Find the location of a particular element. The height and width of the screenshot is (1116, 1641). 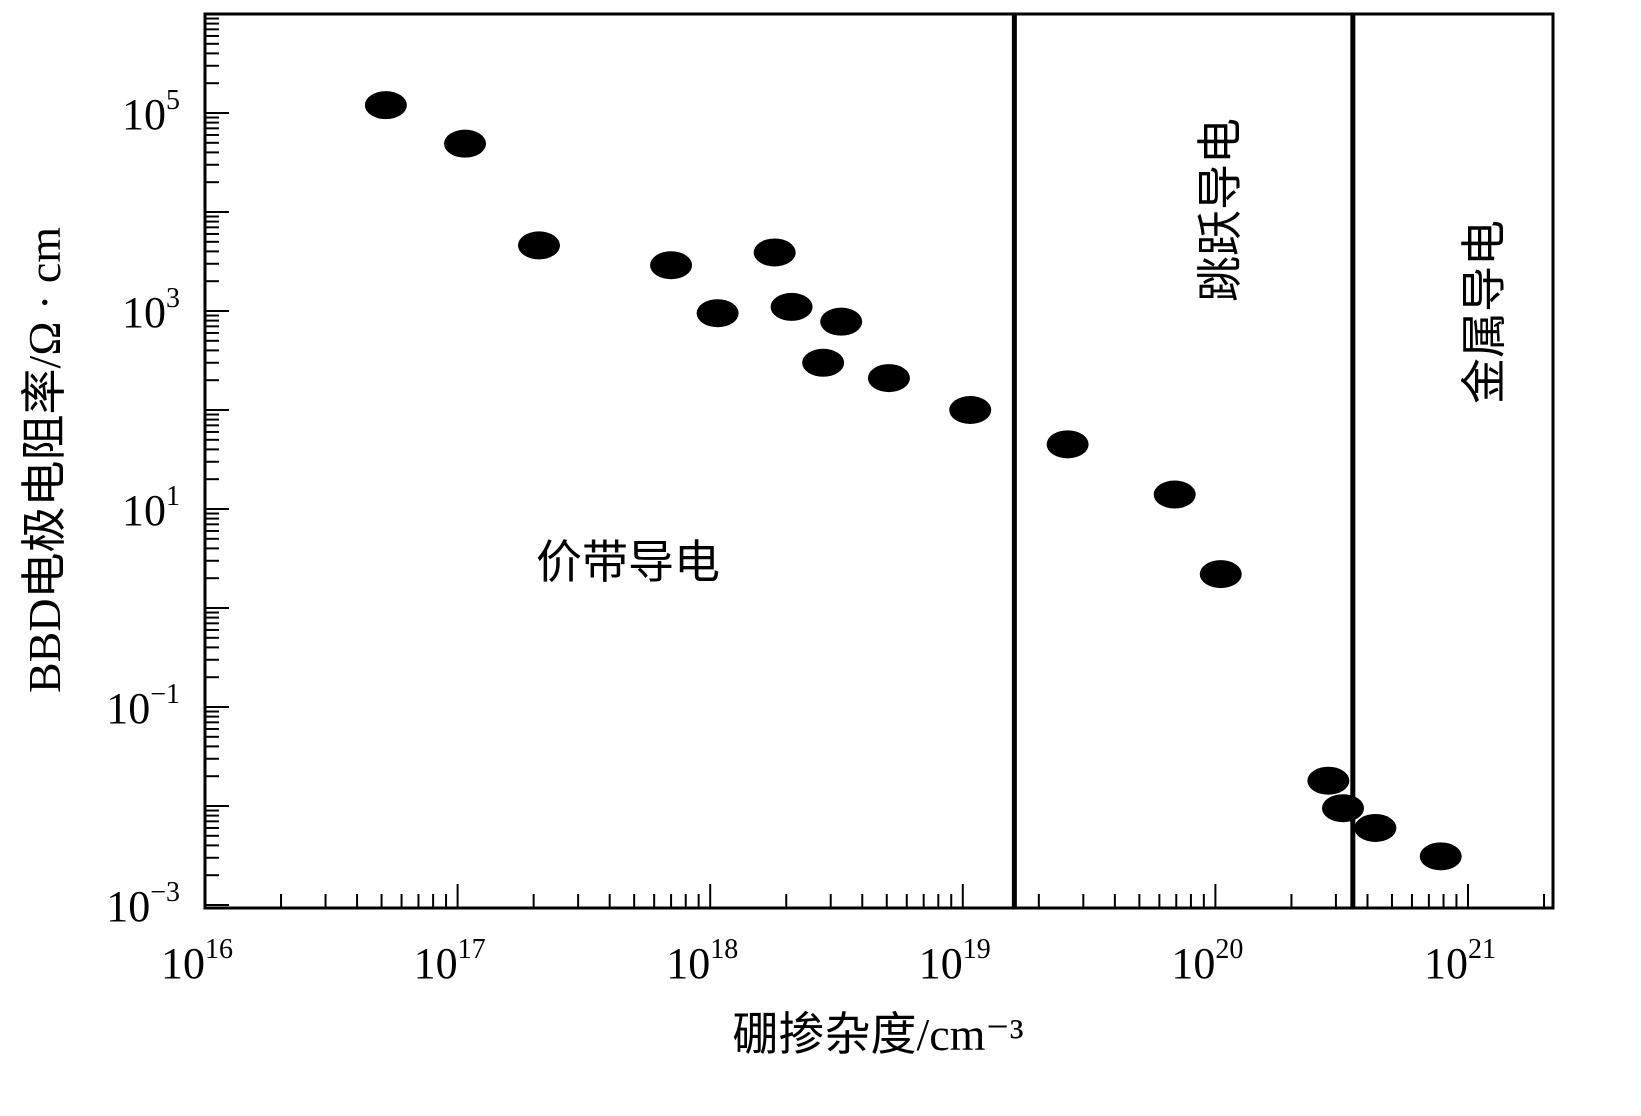

x-tick-label: 1020 is located at coordinates (1207, 961).